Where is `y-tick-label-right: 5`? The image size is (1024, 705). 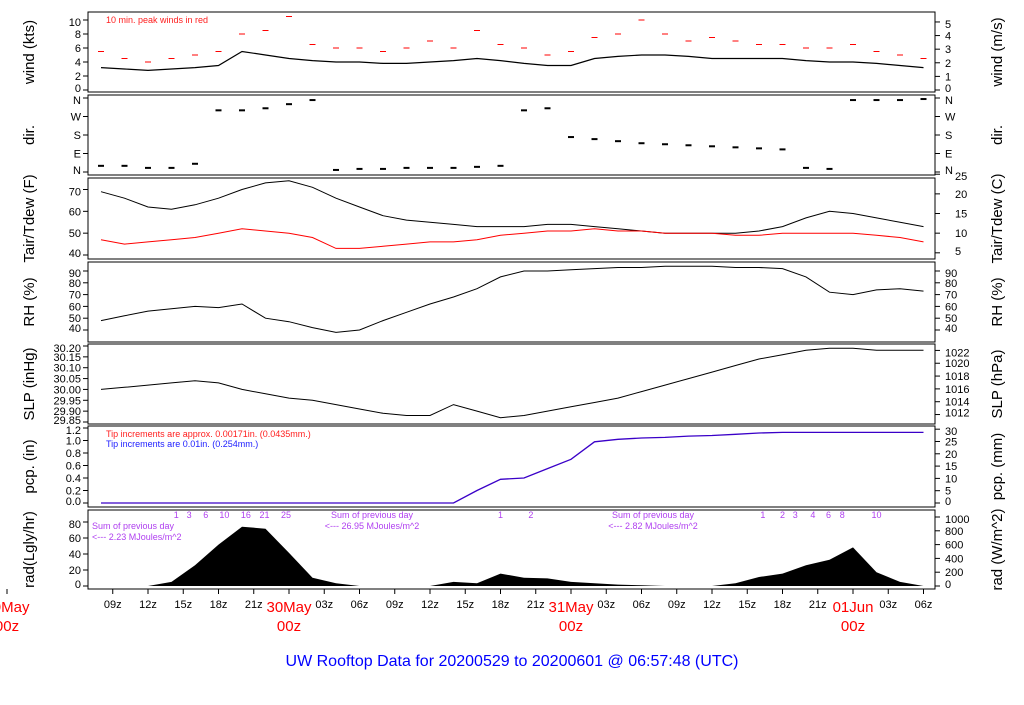
y-tick-label-right: 5 is located at coordinates (948, 25).